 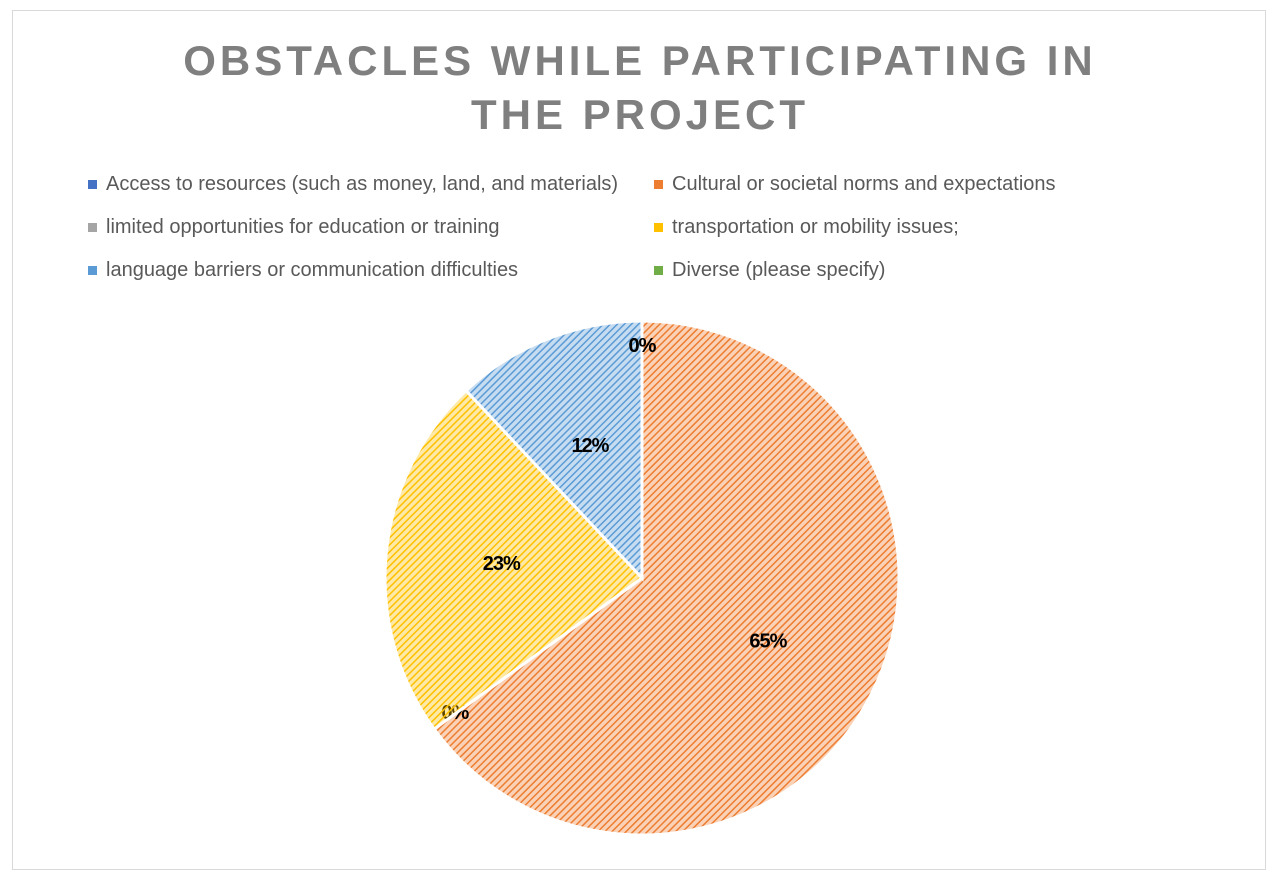 I want to click on data-label: 0%, so click(x=643, y=346).